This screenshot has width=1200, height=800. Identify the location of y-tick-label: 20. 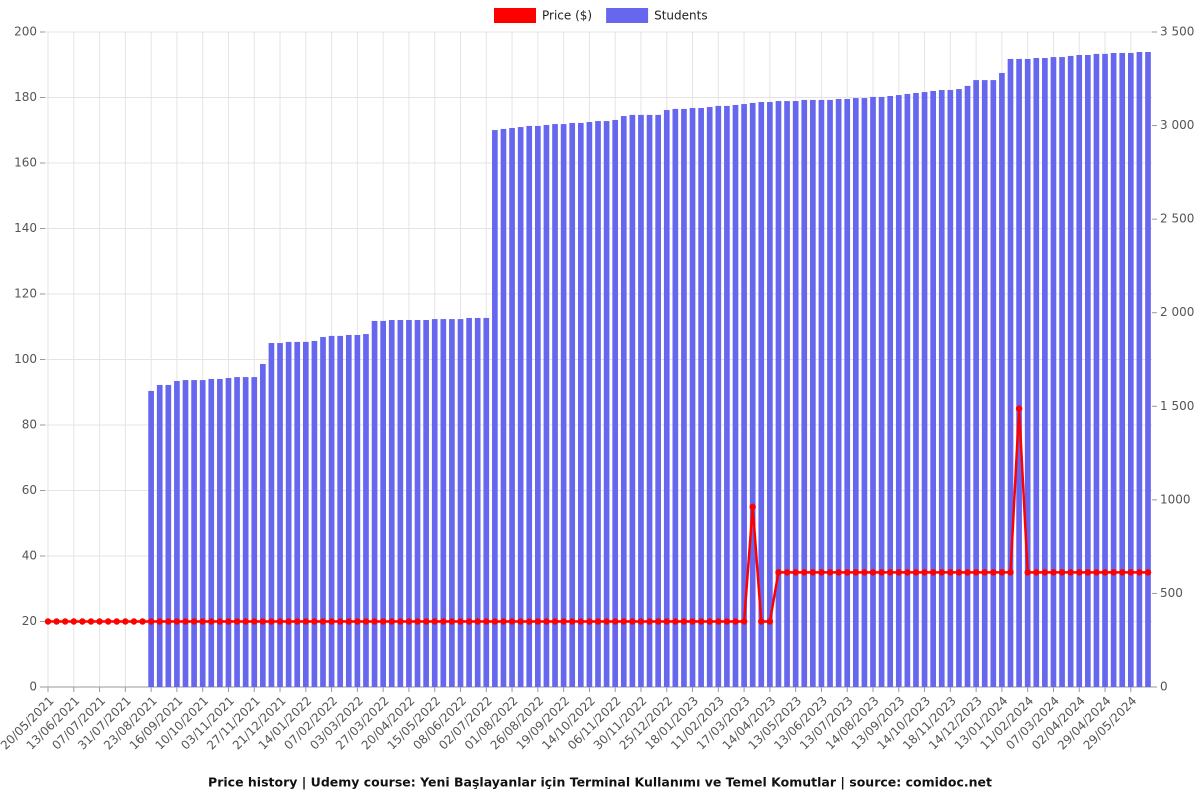
(29, 621).